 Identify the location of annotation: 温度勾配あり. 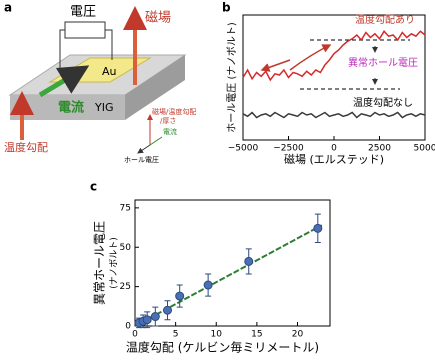
(385, 19).